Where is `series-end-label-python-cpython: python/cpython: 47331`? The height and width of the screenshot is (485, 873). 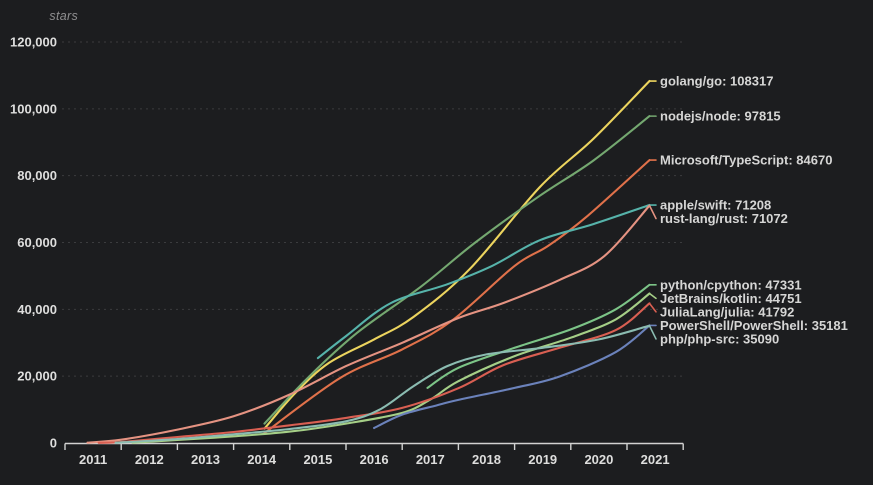
series-end-label-python-cpython: python/cpython: 47331 is located at coordinates (731, 284).